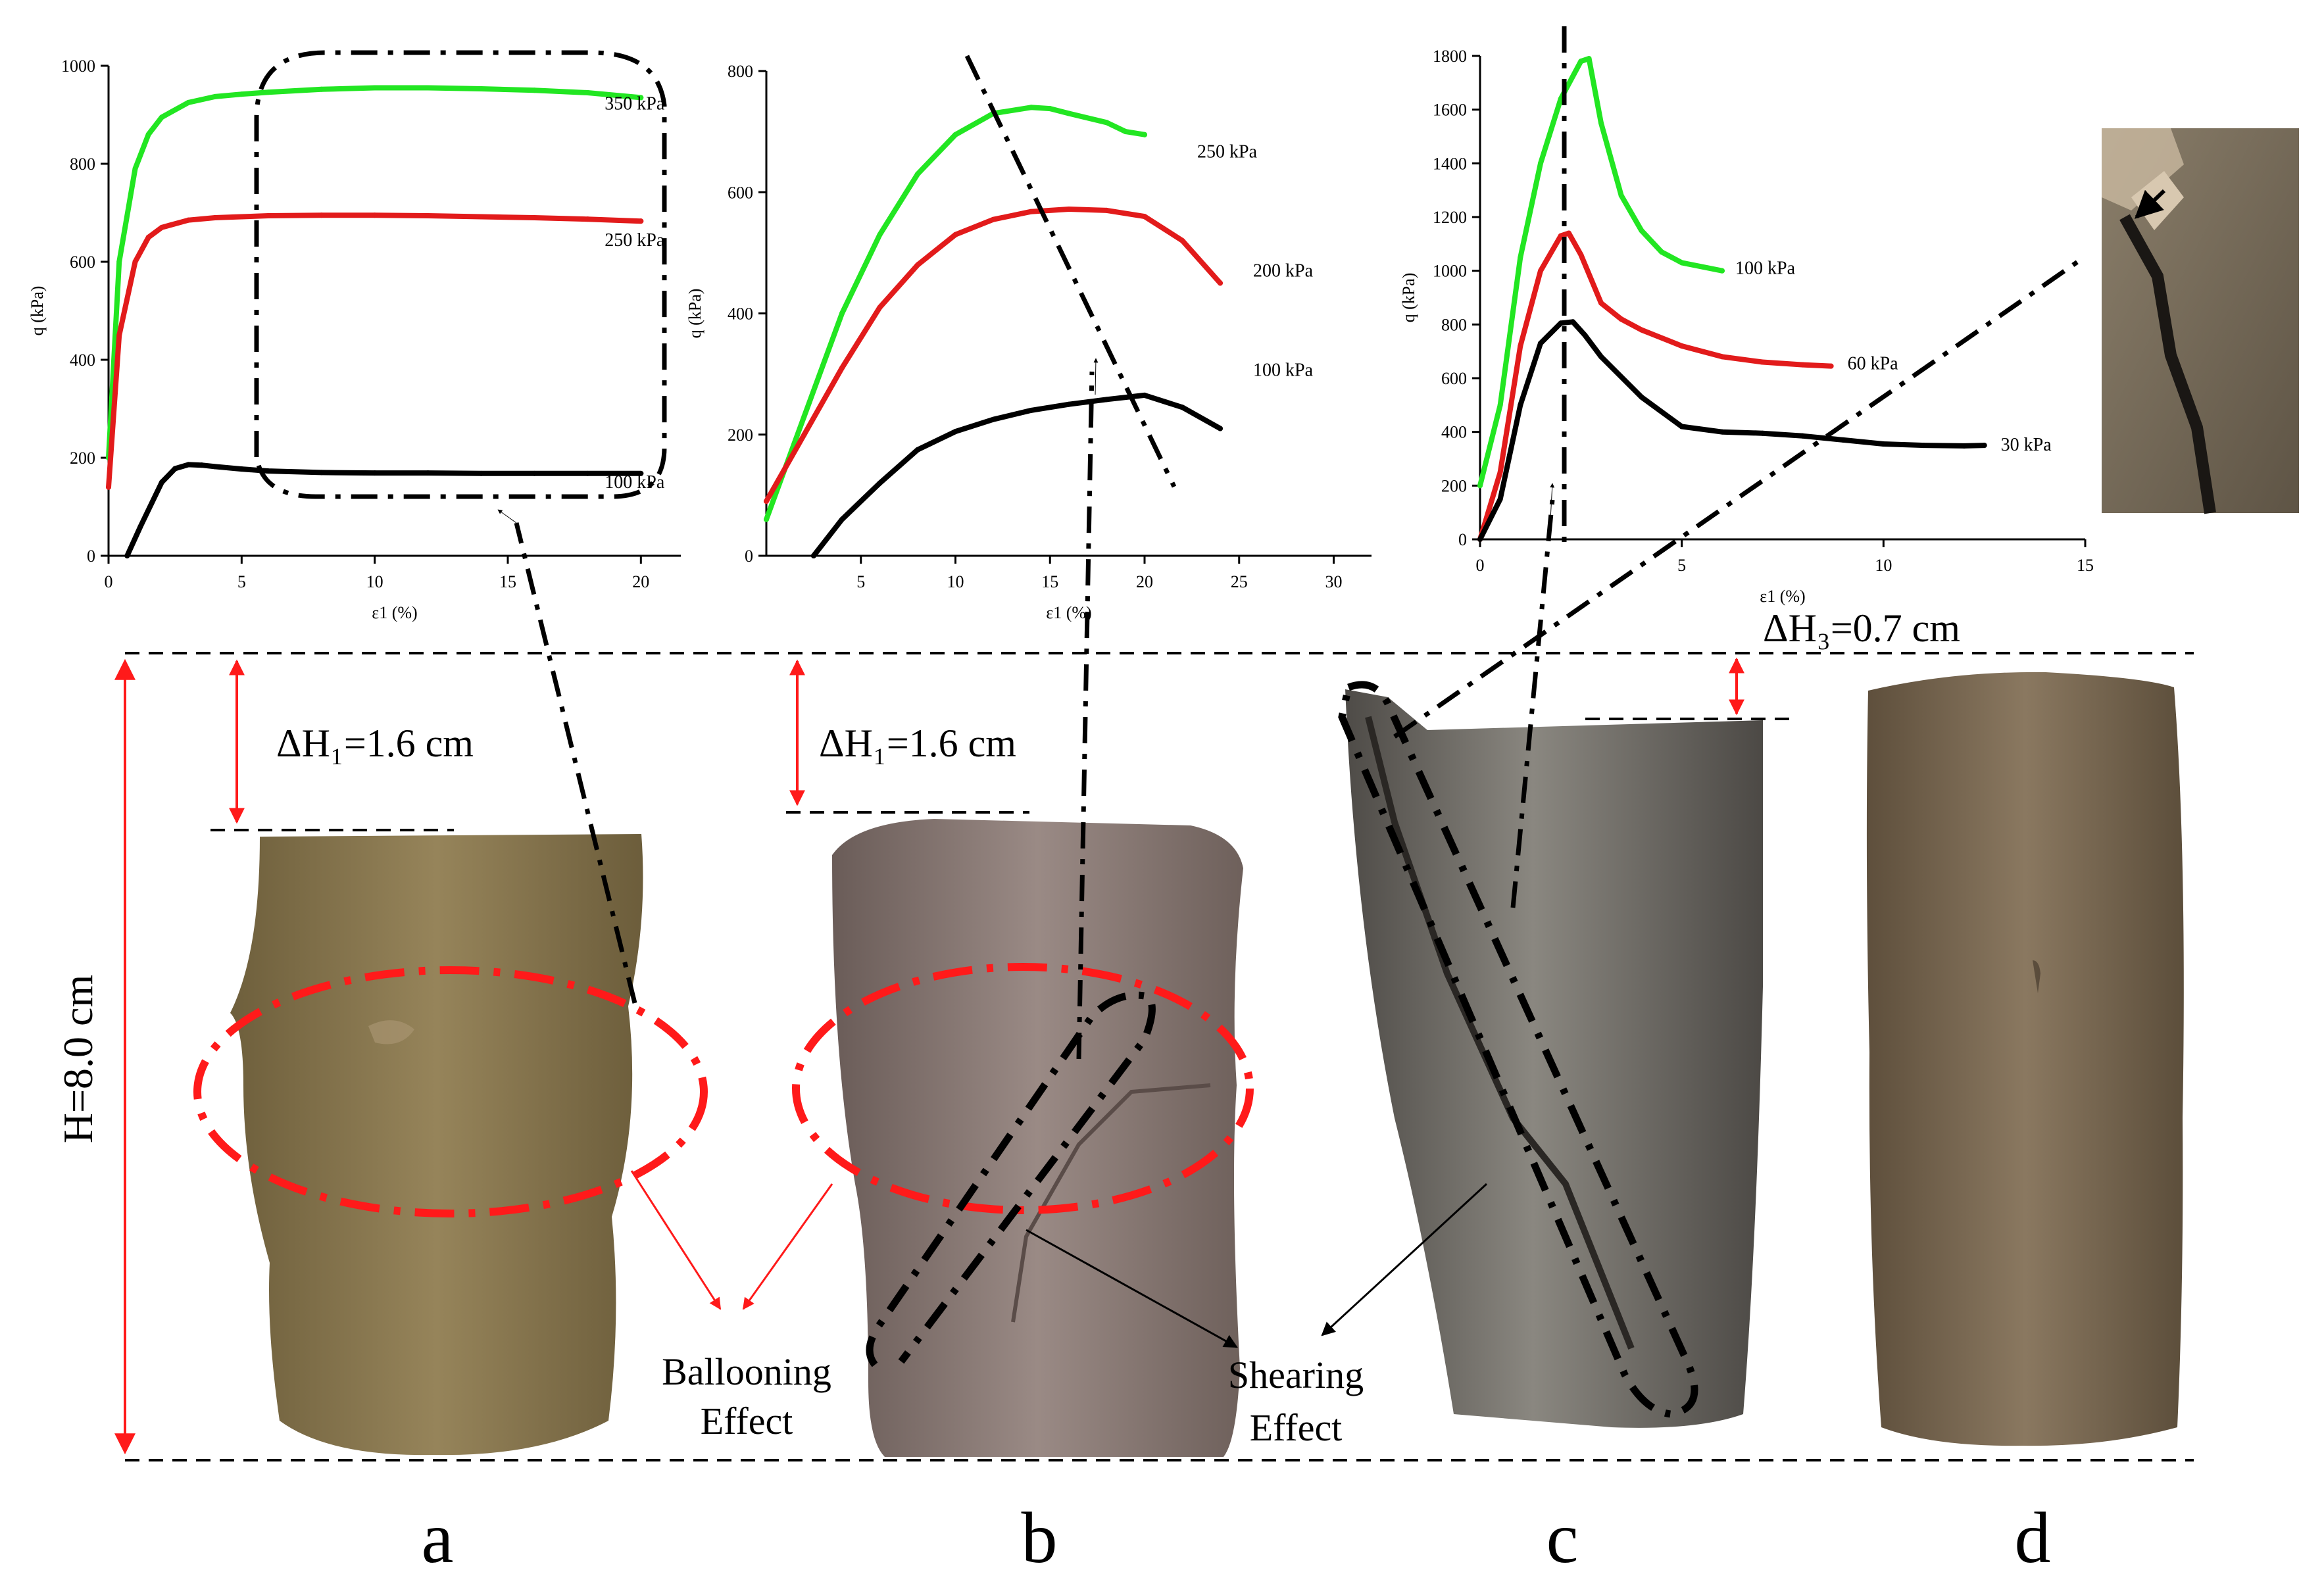  I want to click on ballooning-ellipse-b, so click(1023, 1088).